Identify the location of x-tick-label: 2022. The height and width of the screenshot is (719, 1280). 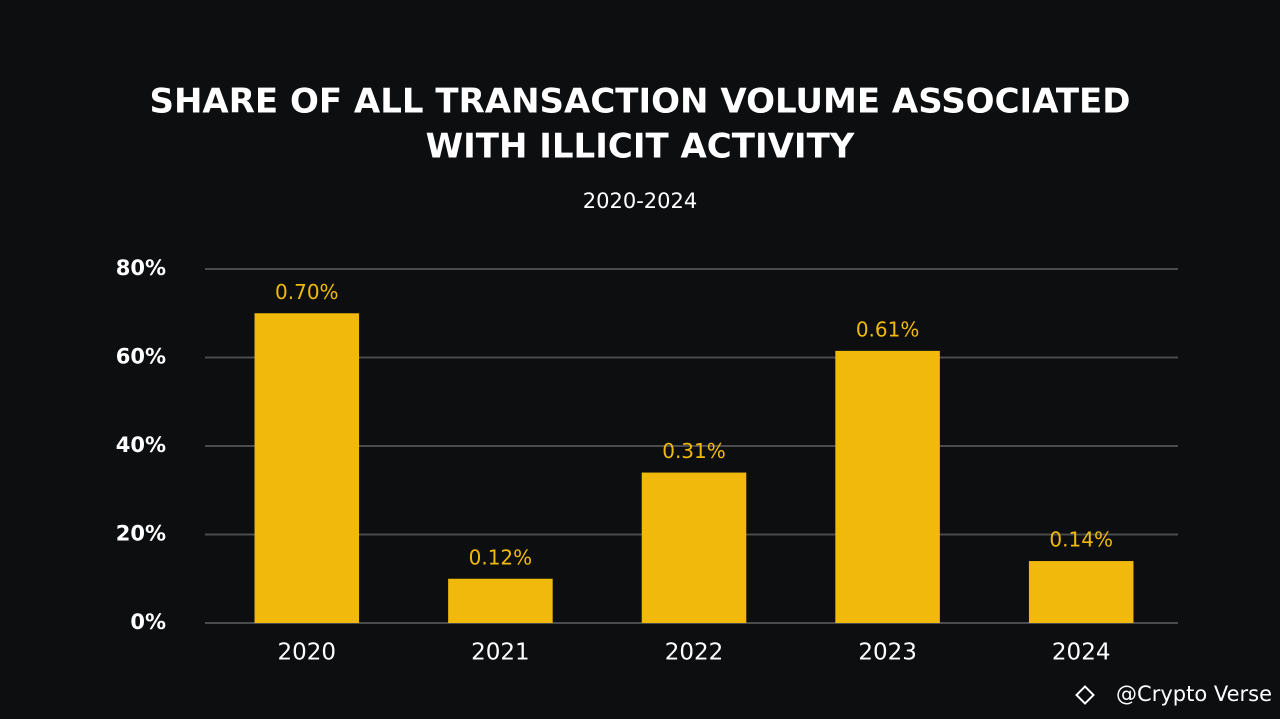
(694, 653).